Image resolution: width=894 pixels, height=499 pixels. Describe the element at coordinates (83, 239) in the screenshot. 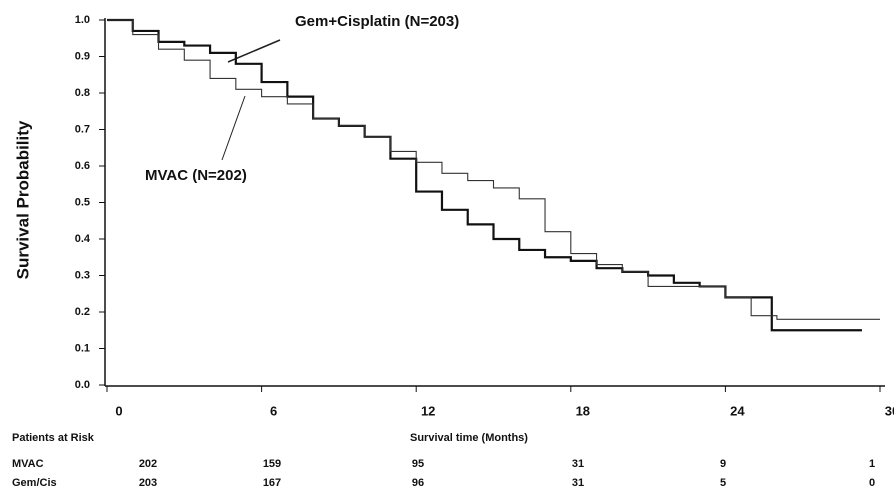

I see `y-tick-label: 0.4` at that location.